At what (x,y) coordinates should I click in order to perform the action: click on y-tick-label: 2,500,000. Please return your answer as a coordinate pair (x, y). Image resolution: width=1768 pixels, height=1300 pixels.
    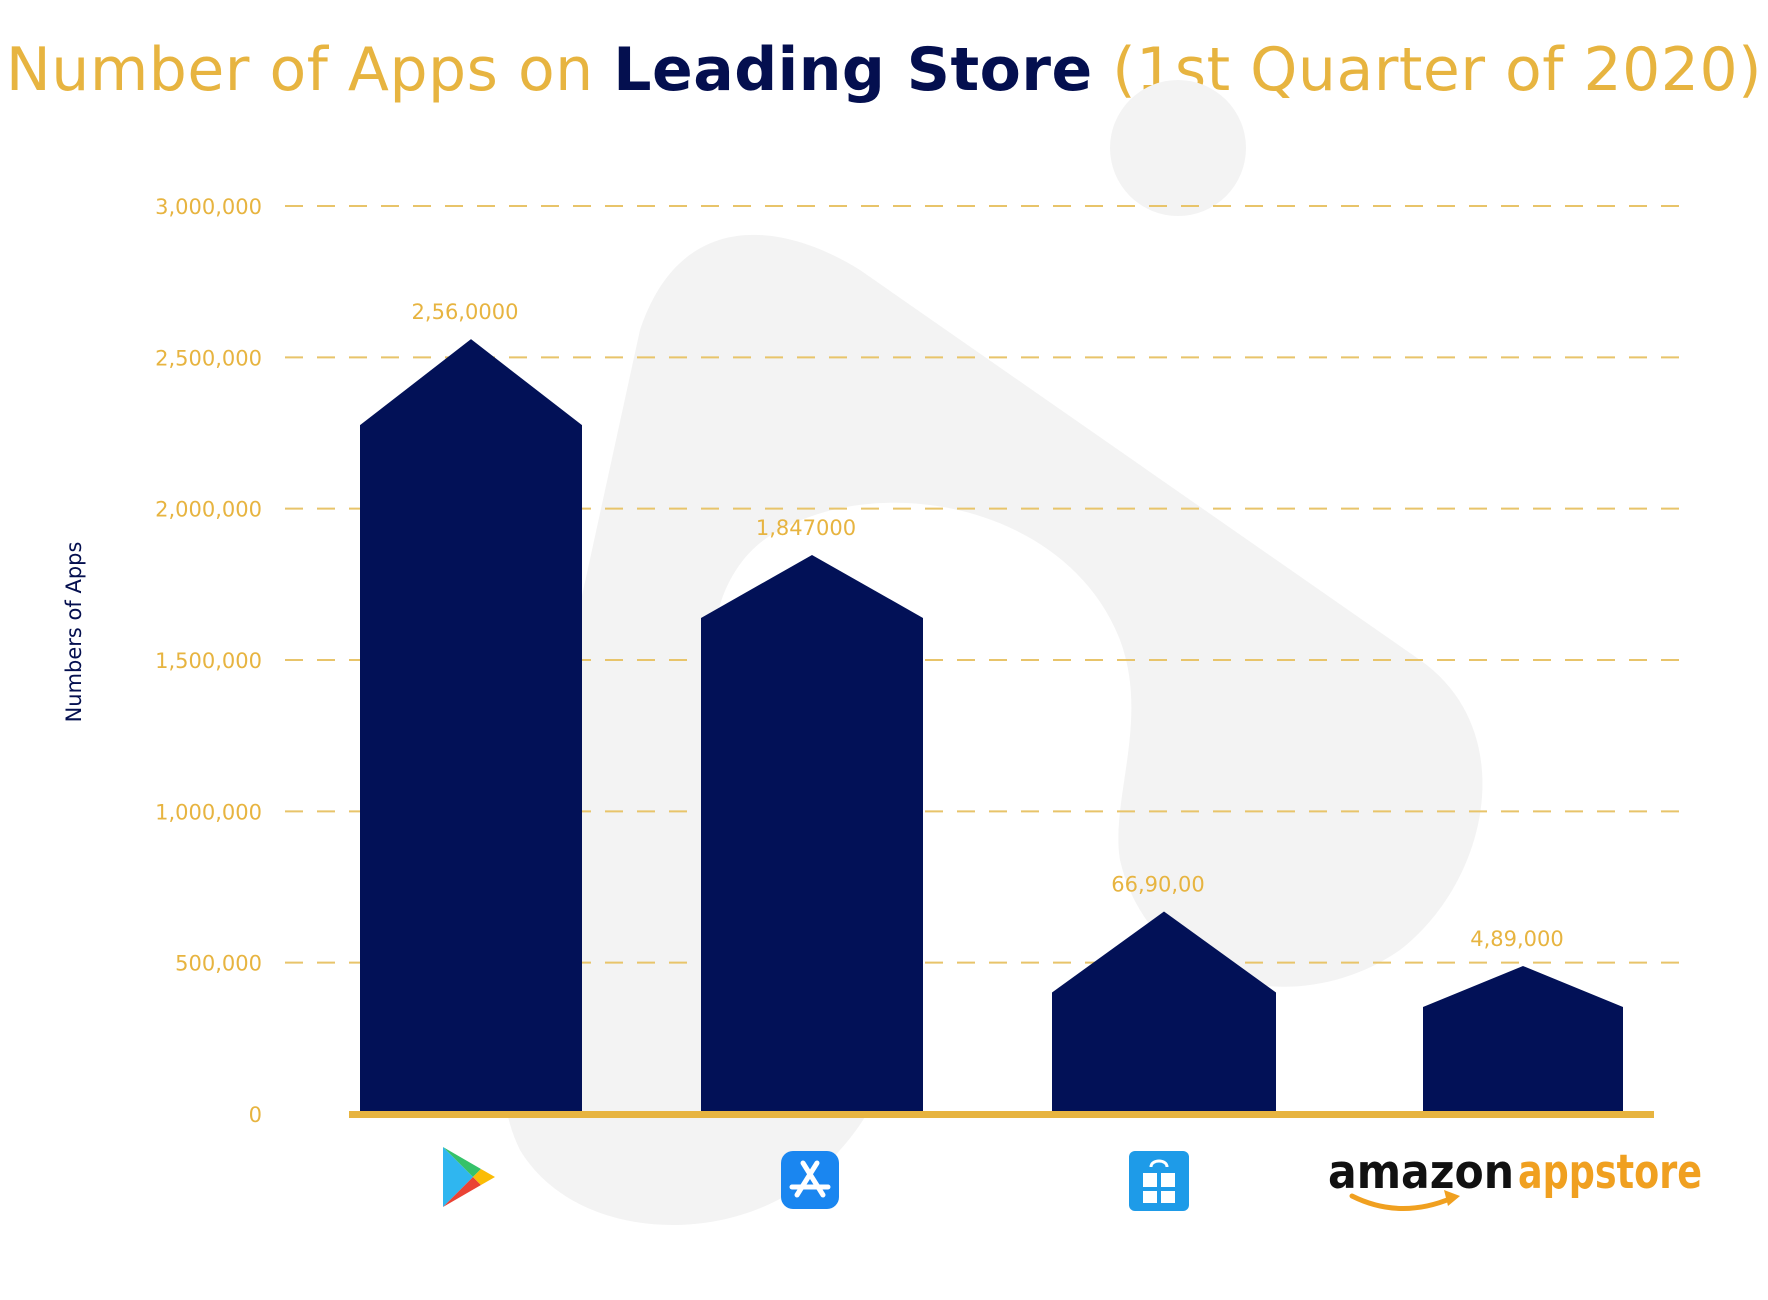
    Looking at the image, I should click on (208, 358).